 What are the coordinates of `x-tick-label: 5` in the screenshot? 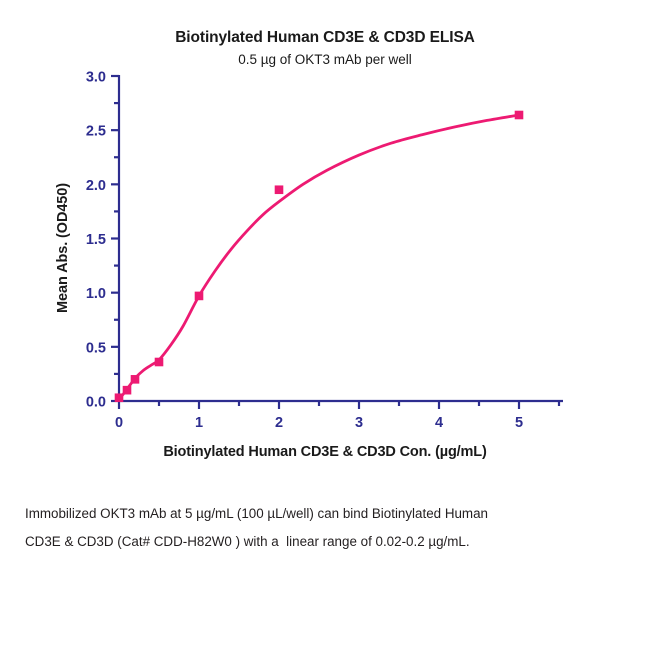 It's located at (519, 423).